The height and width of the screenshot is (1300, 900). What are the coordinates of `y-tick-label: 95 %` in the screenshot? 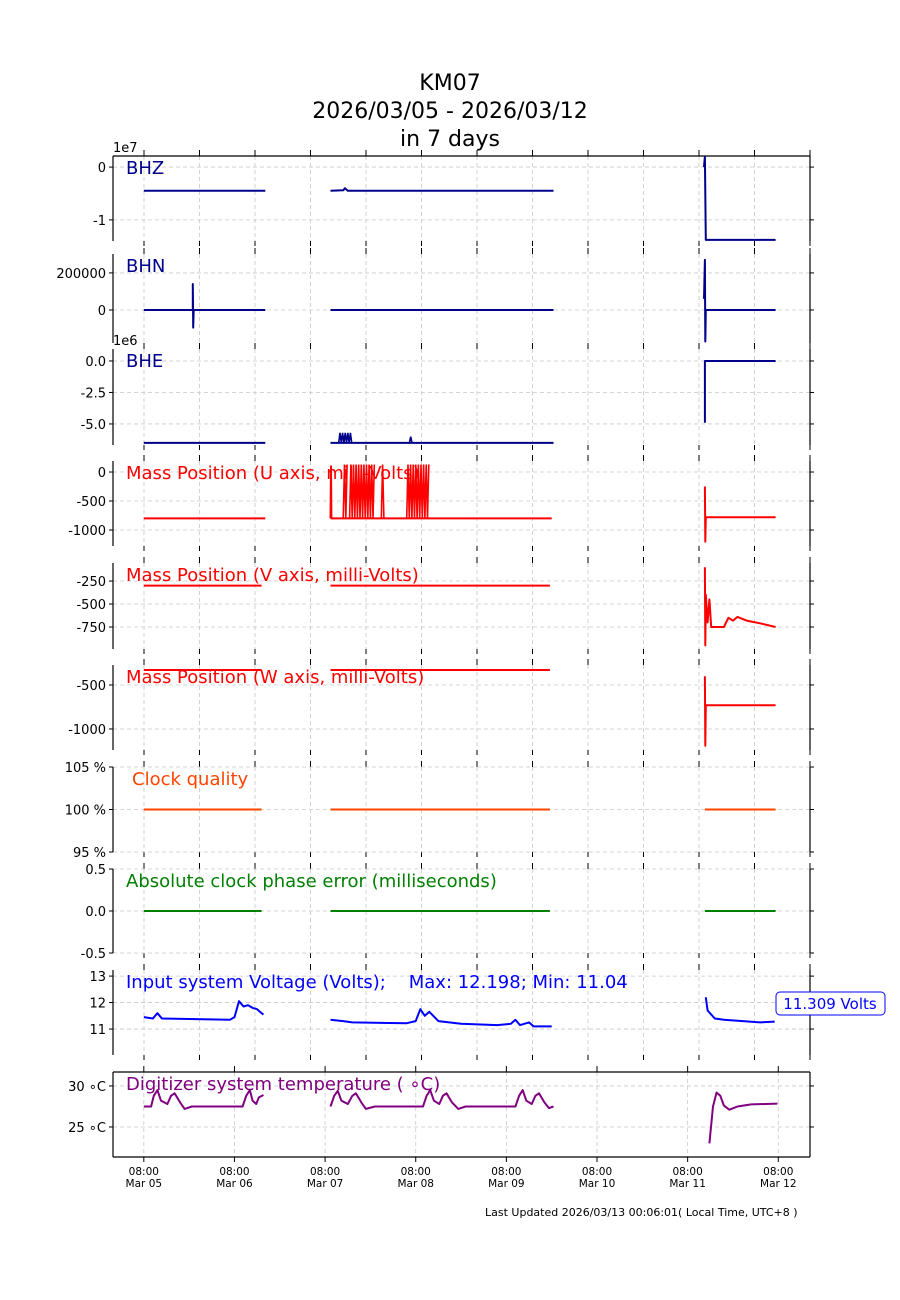 It's located at (89, 853).